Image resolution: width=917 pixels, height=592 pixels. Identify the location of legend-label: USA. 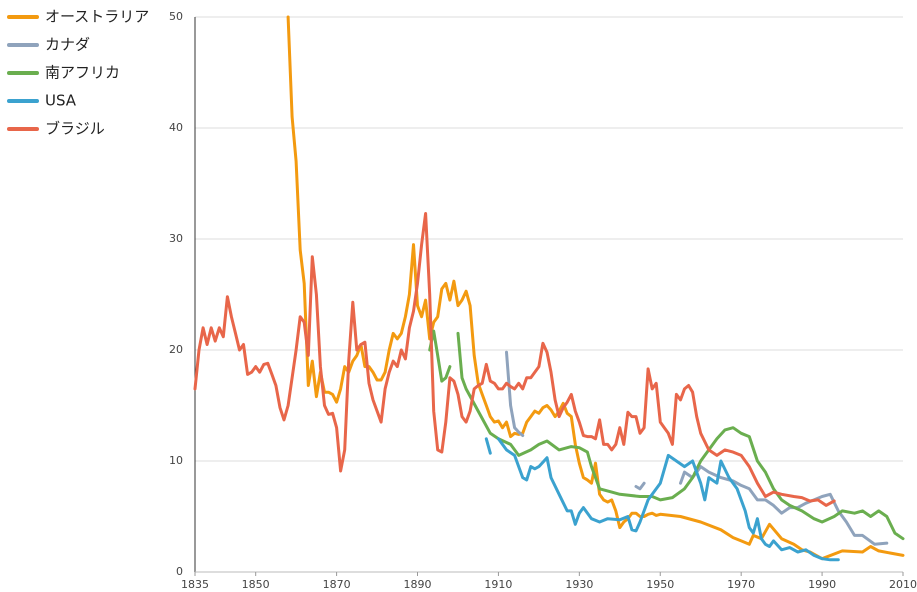
(61, 101).